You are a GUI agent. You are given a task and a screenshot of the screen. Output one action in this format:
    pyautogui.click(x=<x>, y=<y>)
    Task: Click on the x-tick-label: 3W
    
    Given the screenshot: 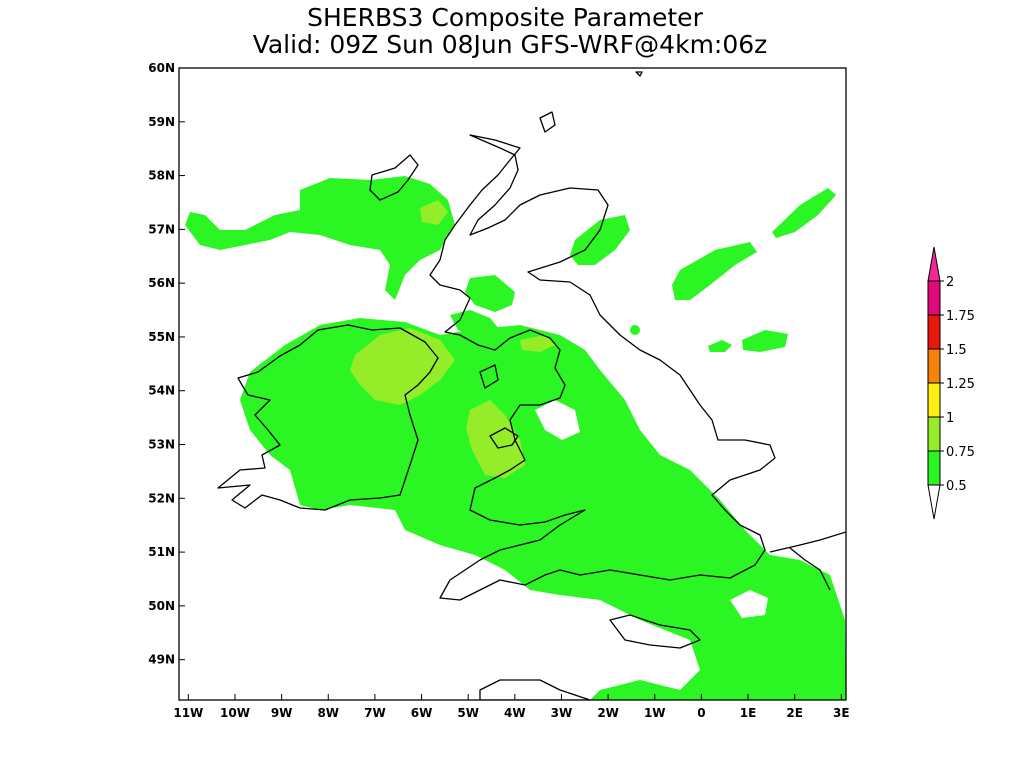 What is the action you would take?
    pyautogui.click(x=562, y=713)
    